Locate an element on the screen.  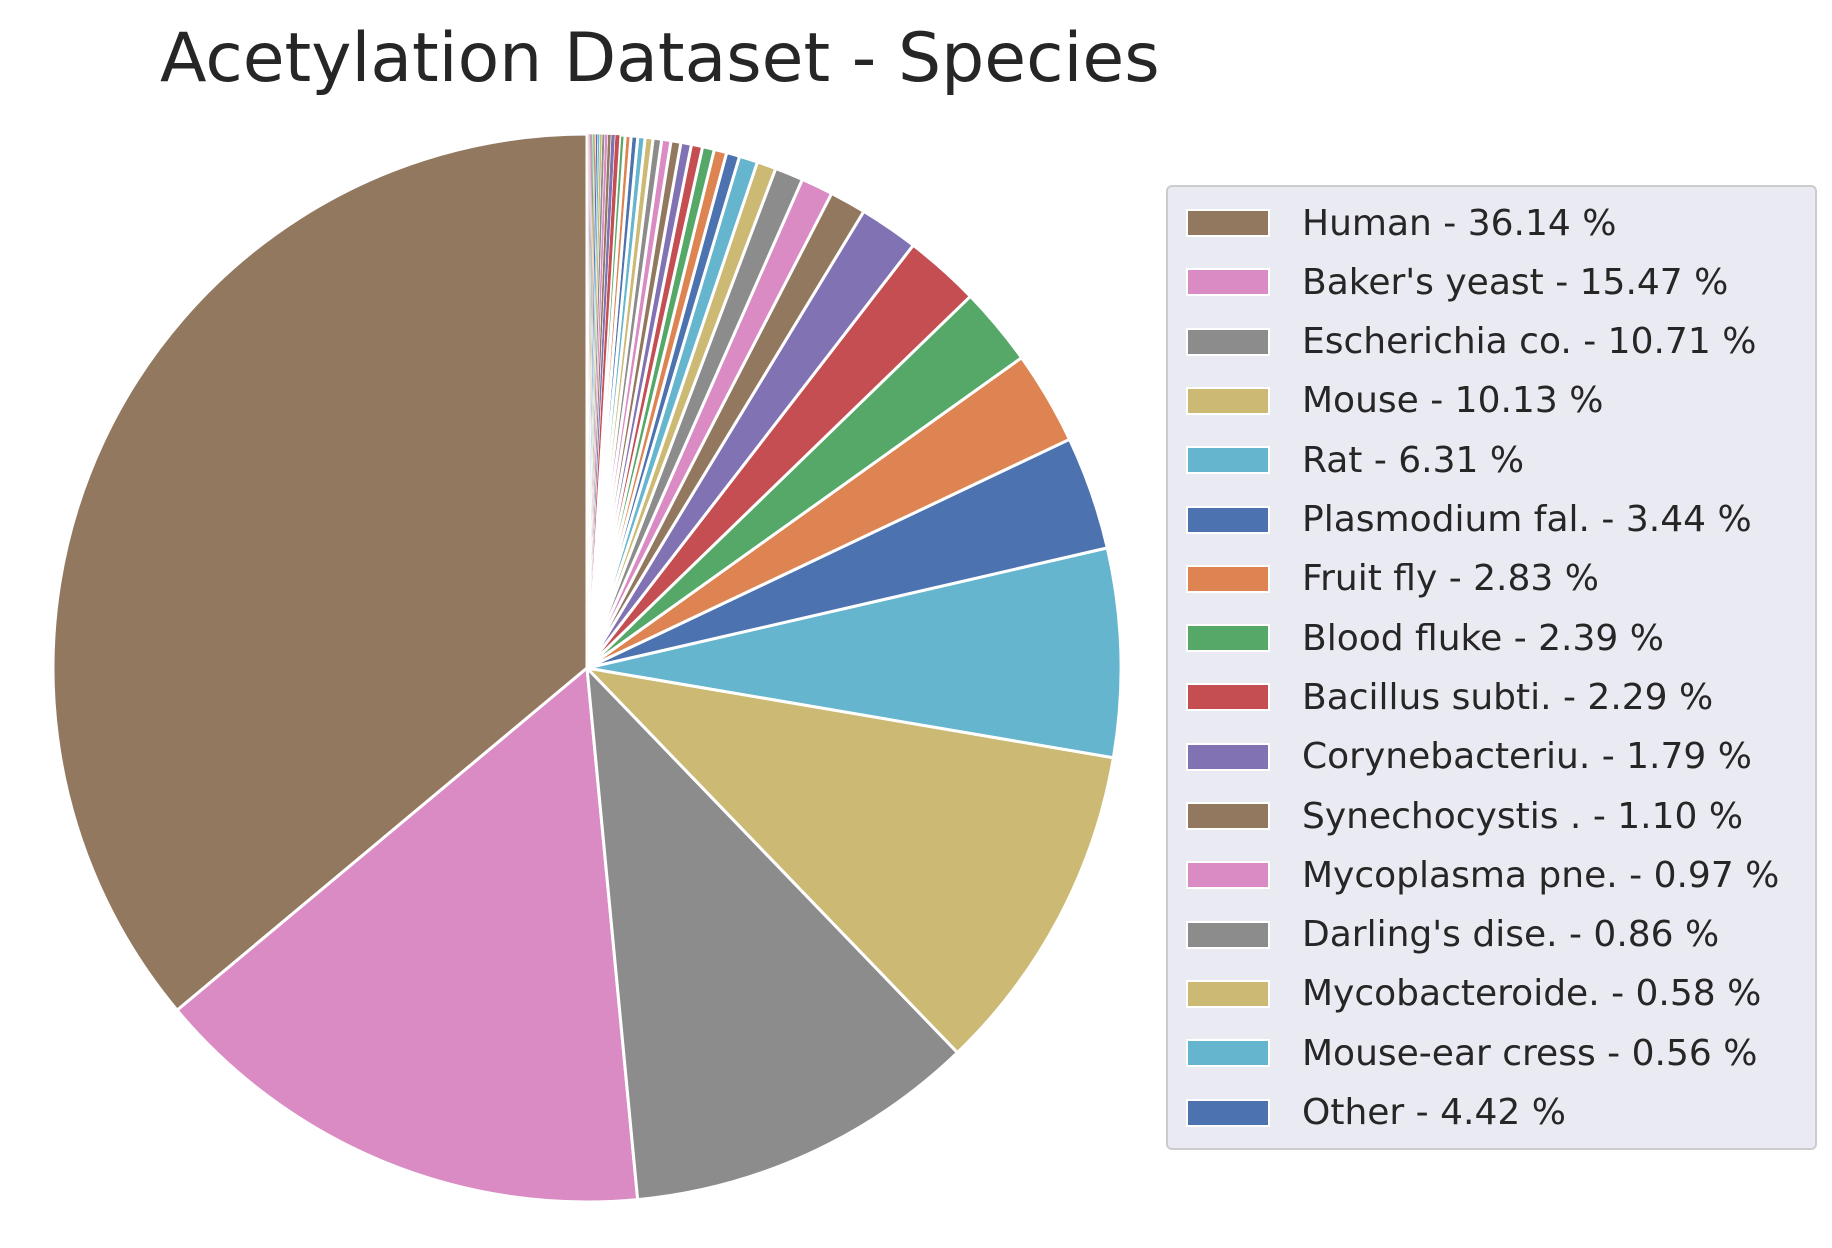
legend-item: Mycobacteroide. - 0.58 % is located at coordinates (1474, 994).